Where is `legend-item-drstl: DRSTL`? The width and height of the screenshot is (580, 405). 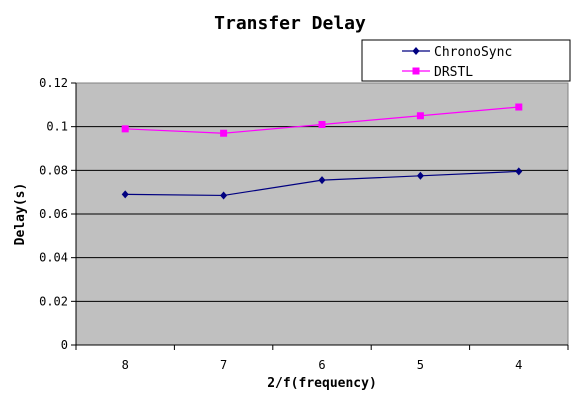
legend-item-drstl: DRSTL is located at coordinates (437, 72).